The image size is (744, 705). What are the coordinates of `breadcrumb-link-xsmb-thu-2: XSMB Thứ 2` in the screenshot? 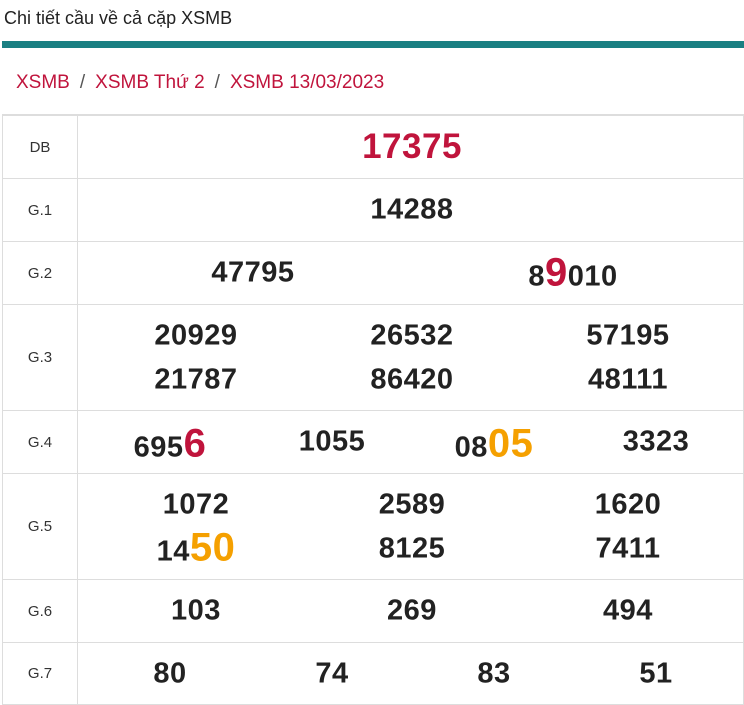 It's located at (150, 82).